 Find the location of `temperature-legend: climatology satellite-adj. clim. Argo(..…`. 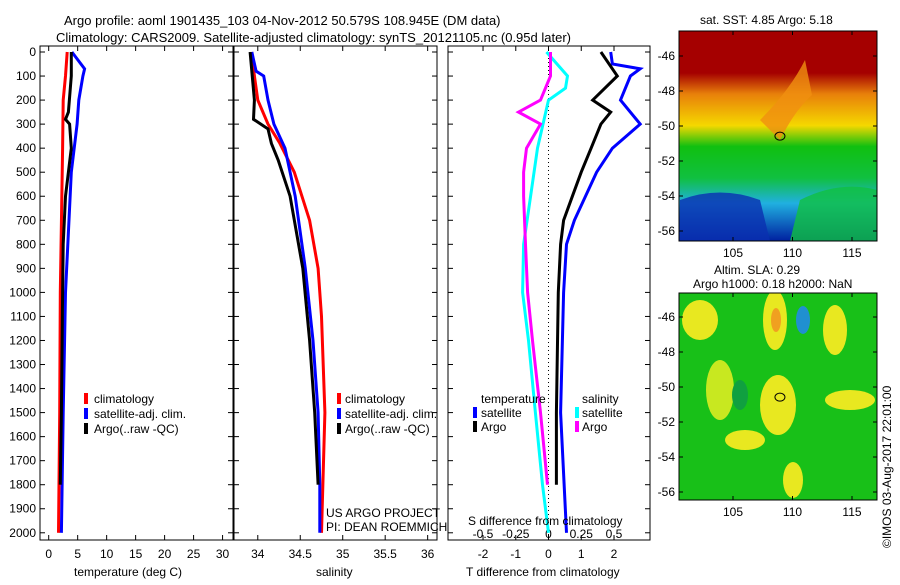

temperature-legend: climatology satellite-adj. clim. Argo(..… is located at coordinates (135, 414).